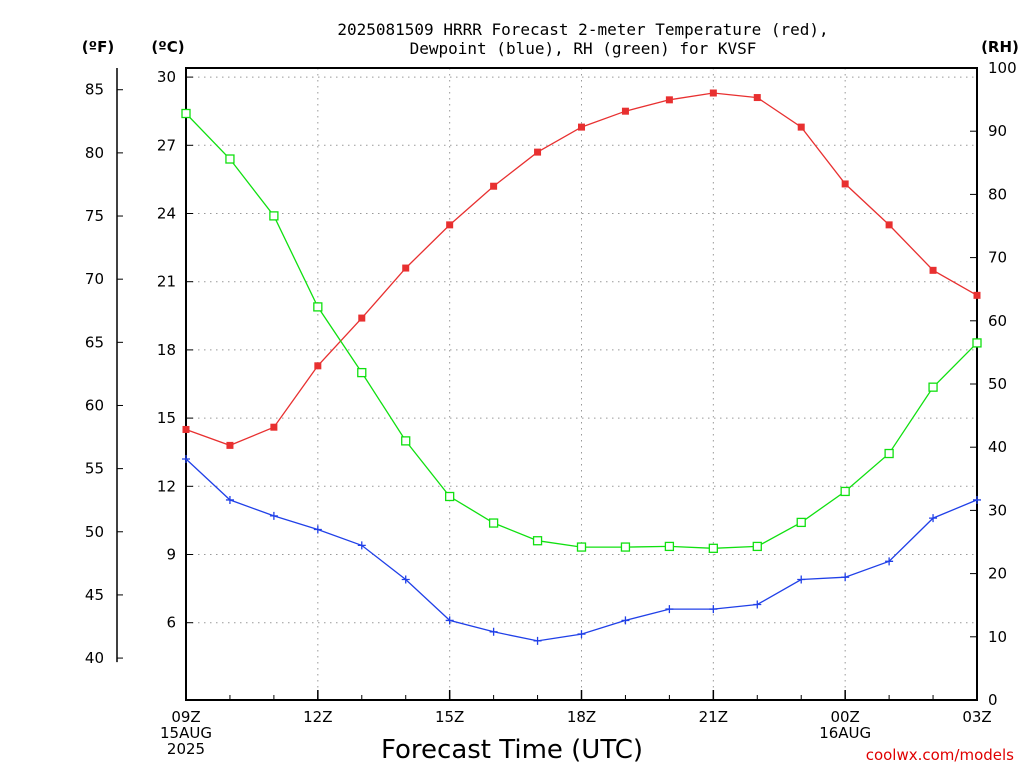  What do you see at coordinates (94, 405) in the screenshot?
I see `fahrenheit-tick-label: 60` at bounding box center [94, 405].